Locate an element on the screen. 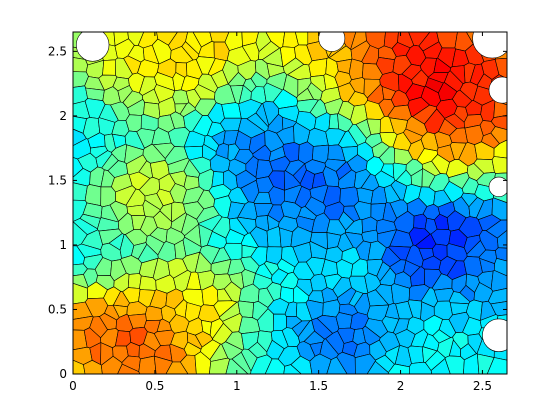 Image resolution: width=560 pixels, height=420 pixels. x-tick-label: 1.5 is located at coordinates (318, 386).